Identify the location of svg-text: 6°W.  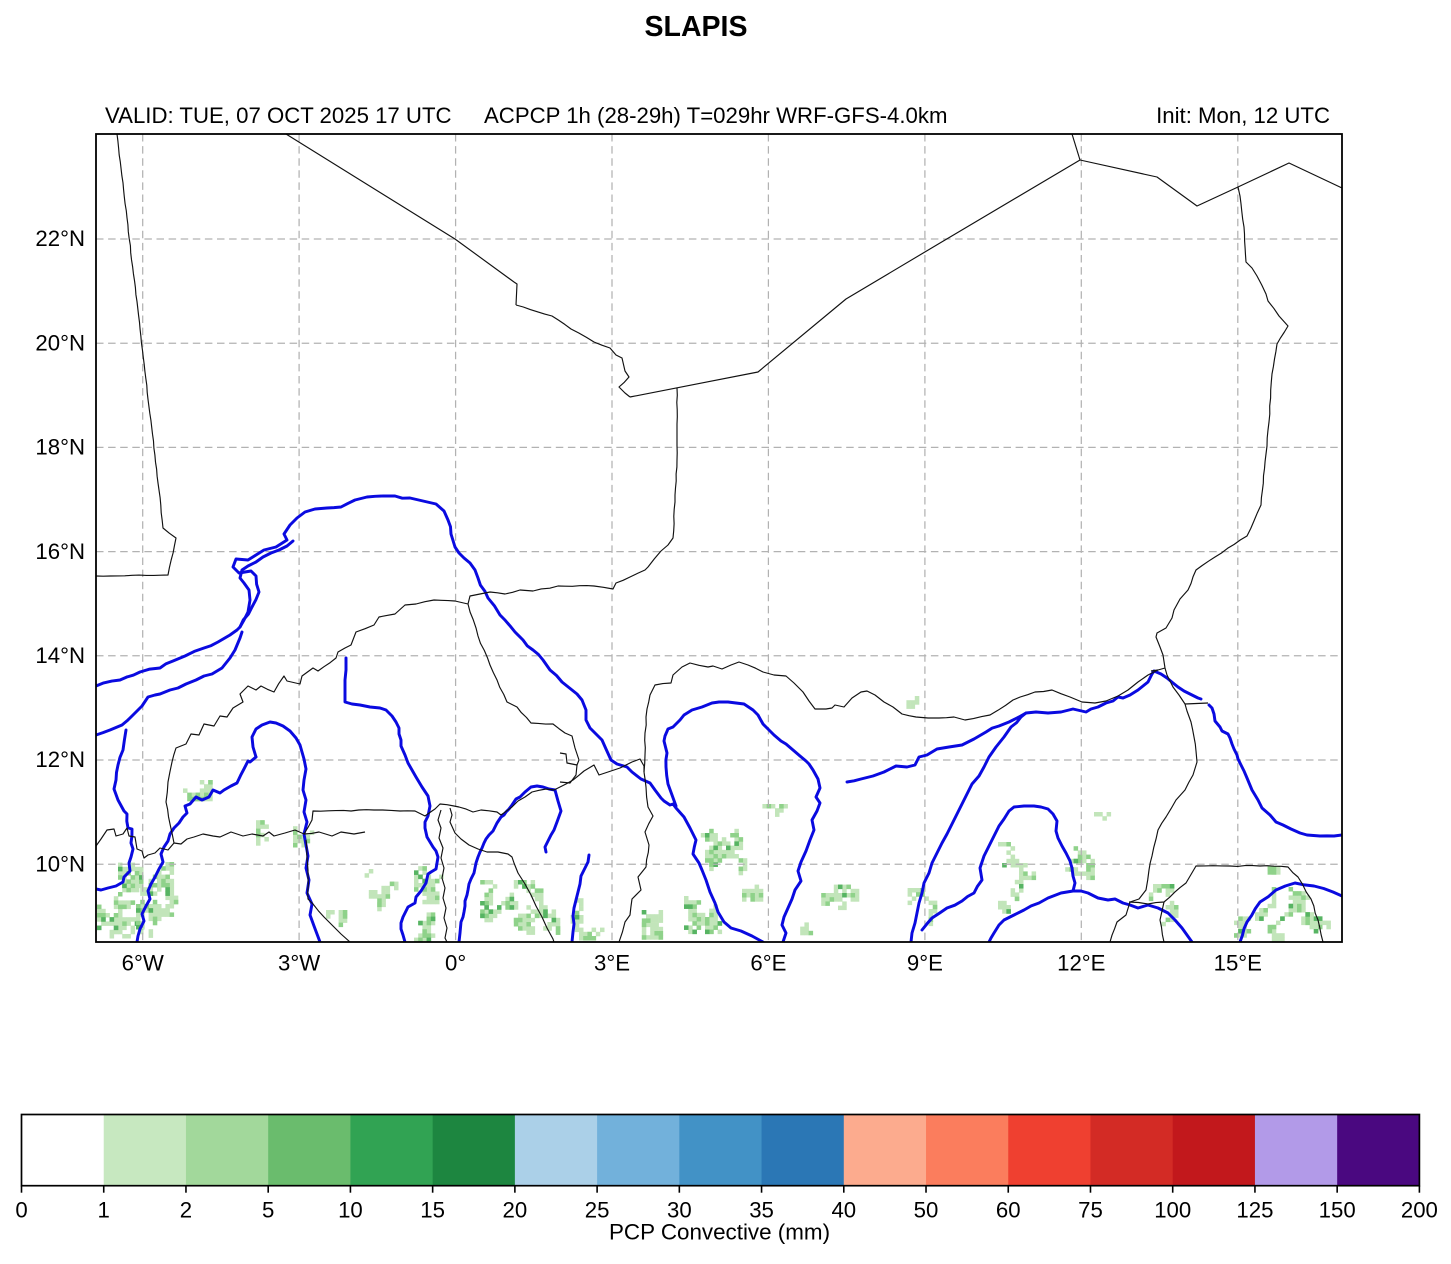
(143, 962).